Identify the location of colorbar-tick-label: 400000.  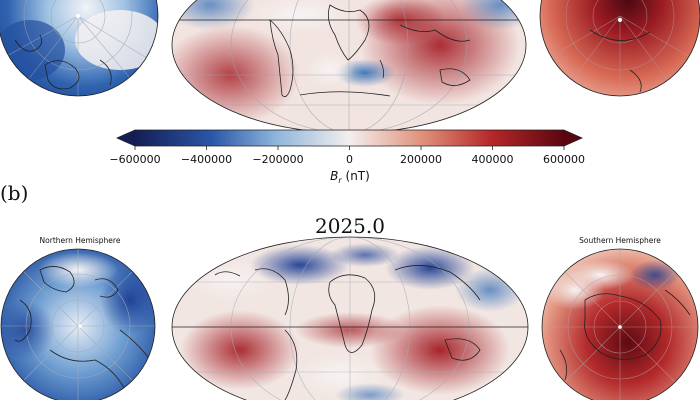
(493, 159).